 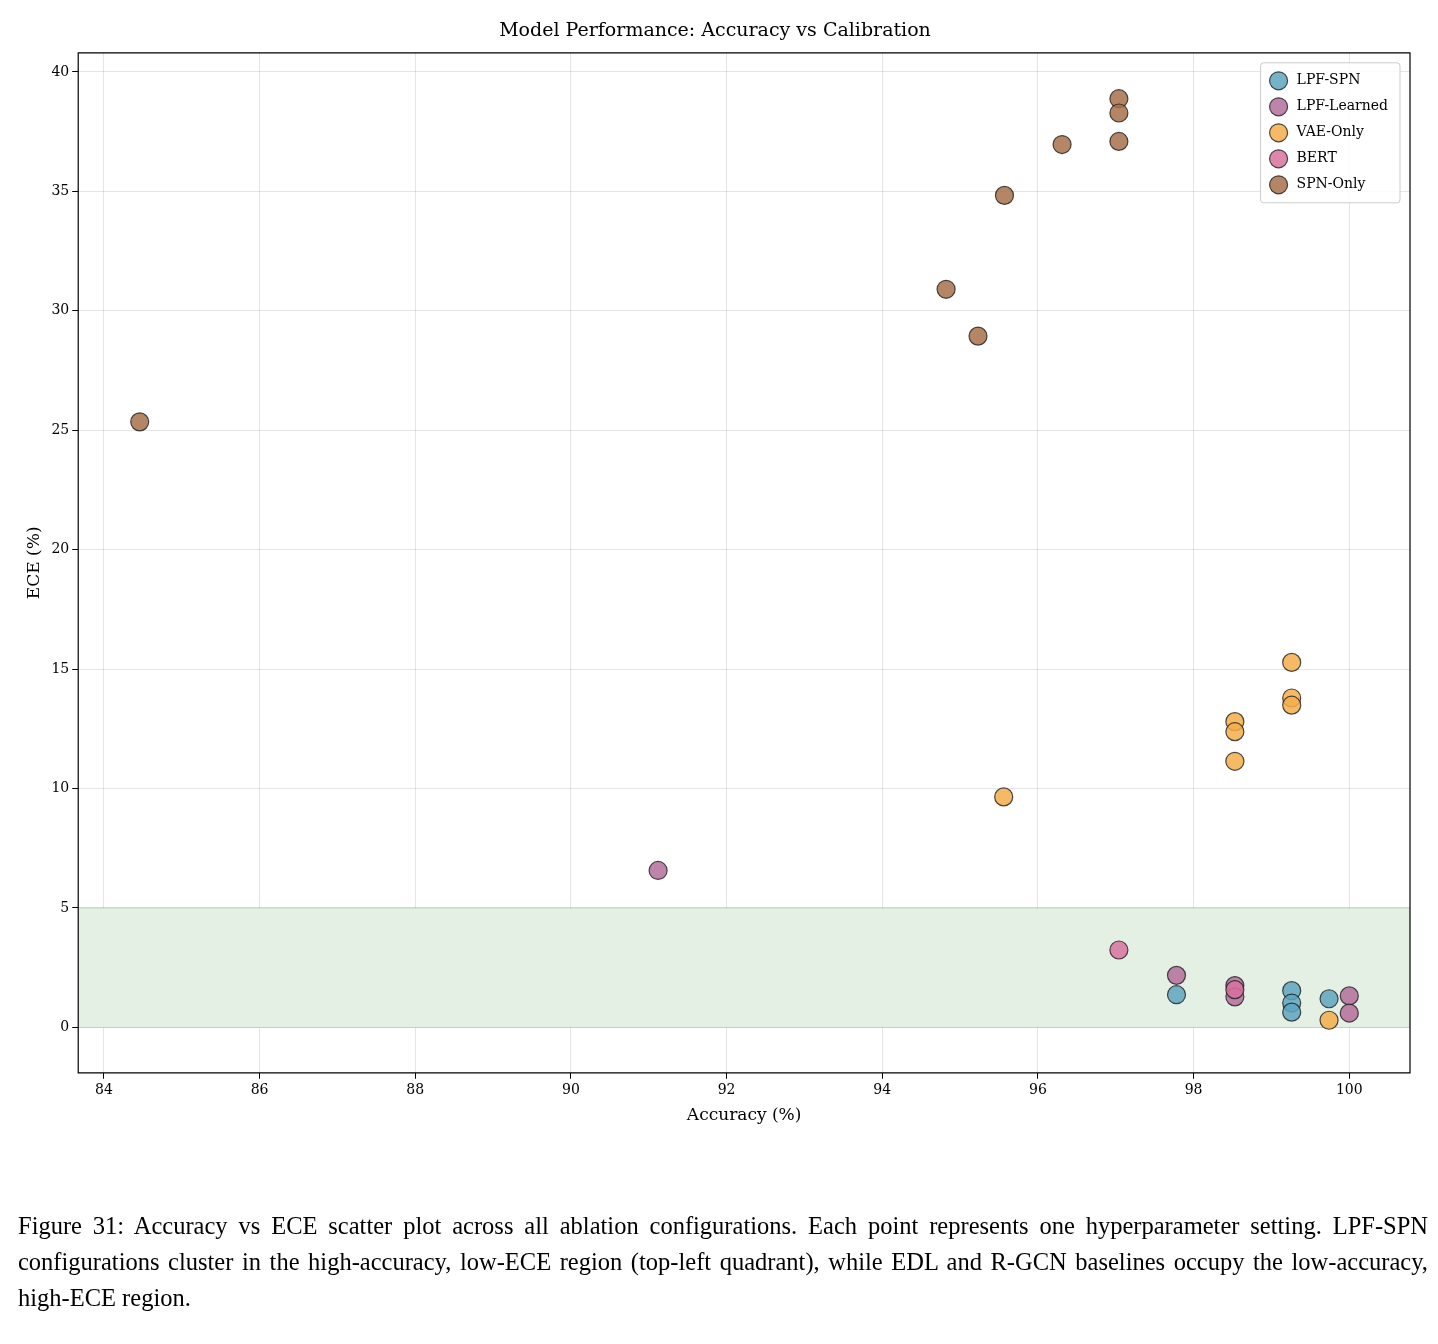 I want to click on y-tick-label: 25, so click(x=60, y=428).